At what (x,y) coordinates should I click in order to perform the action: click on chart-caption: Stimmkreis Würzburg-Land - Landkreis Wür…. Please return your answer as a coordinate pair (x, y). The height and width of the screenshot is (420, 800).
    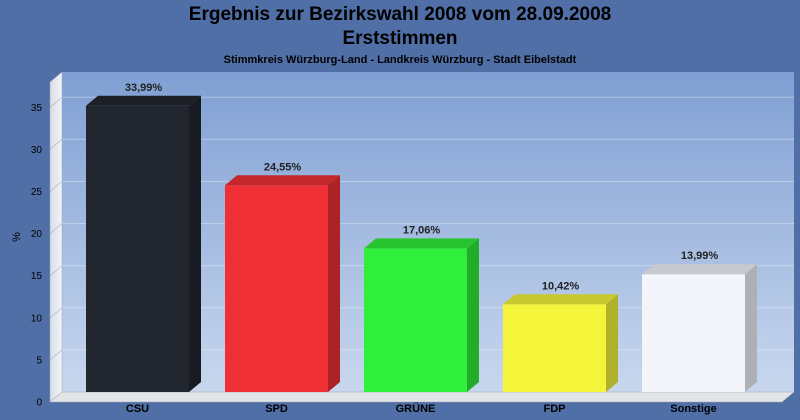
    Looking at the image, I should click on (400, 60).